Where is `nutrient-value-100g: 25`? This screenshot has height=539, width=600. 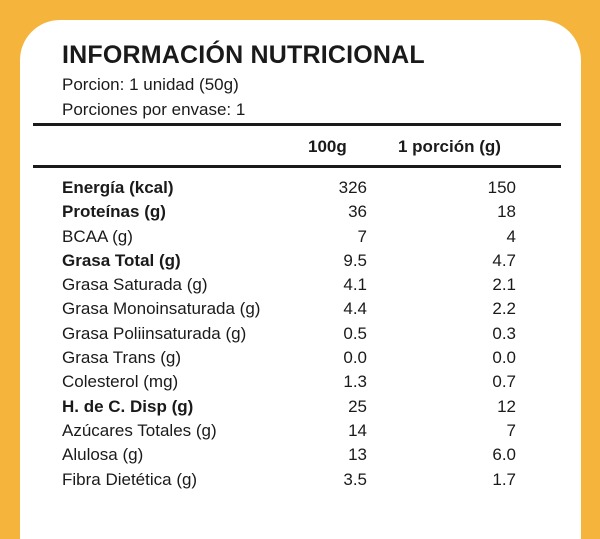
nutrient-value-100g: 25 is located at coordinates (357, 406).